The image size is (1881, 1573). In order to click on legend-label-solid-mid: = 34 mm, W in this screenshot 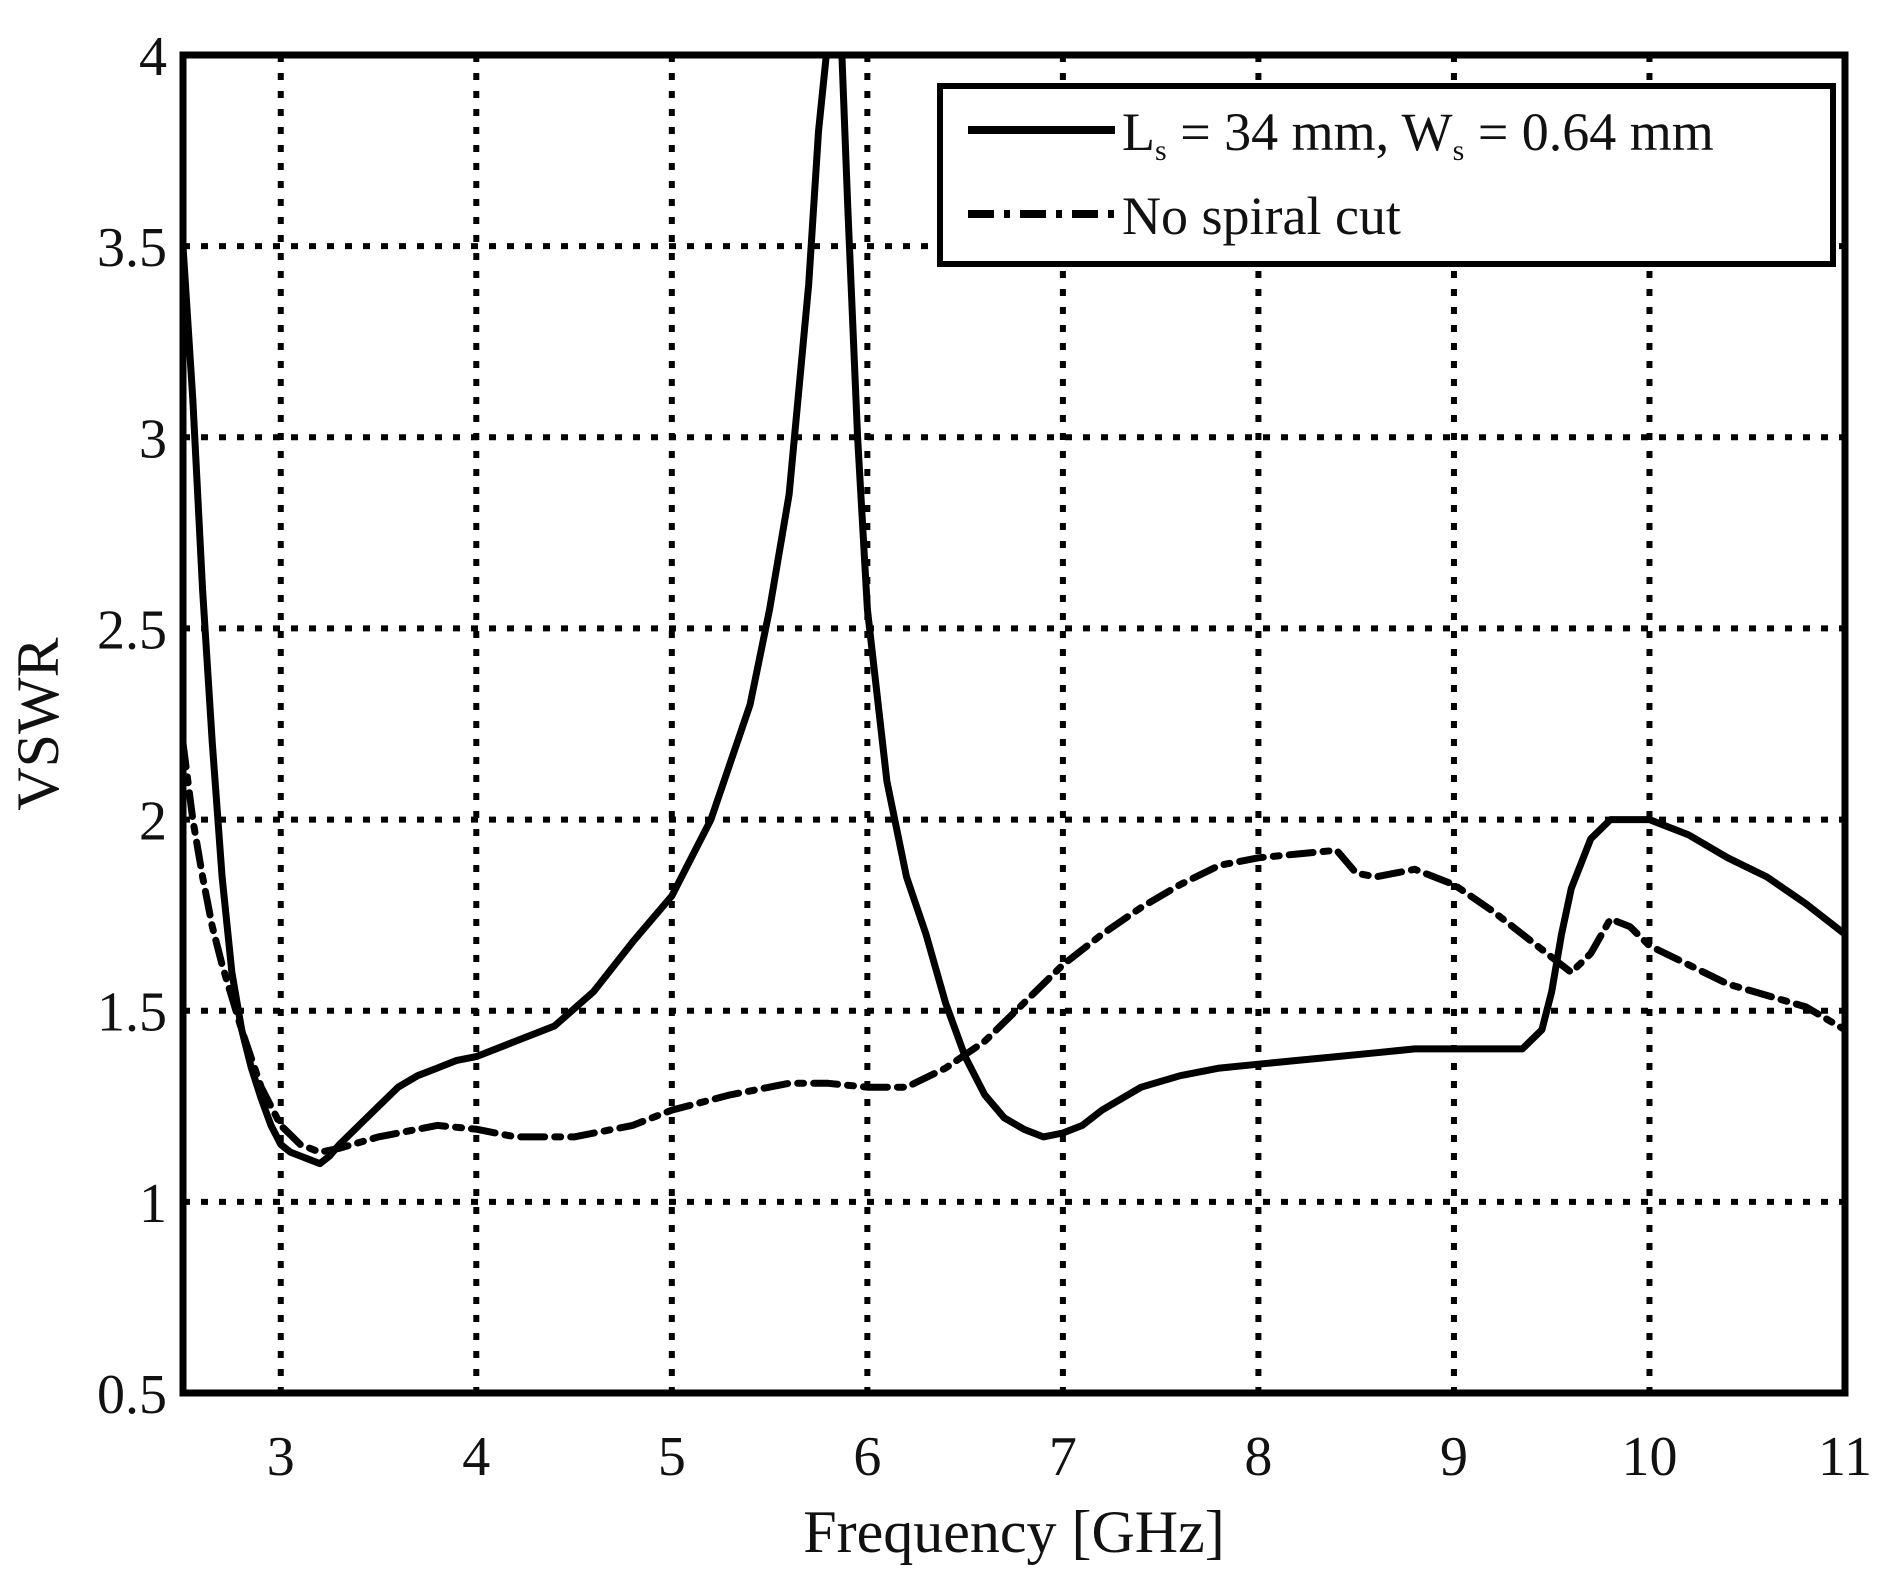, I will do `click(1310, 132)`.